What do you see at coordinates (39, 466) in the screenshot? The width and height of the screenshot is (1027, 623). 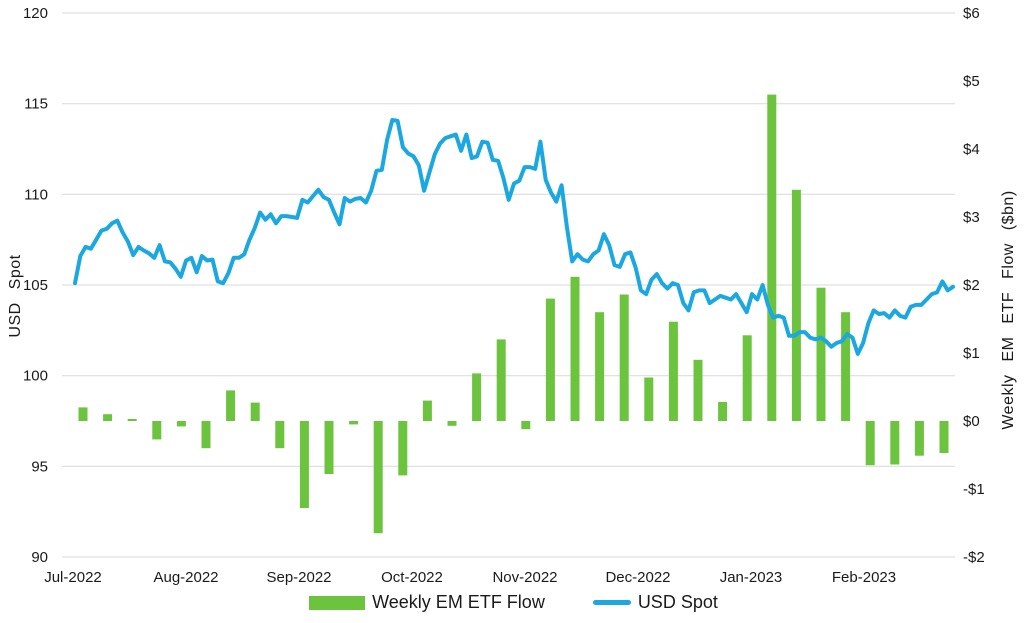 I see `left-tick-label: 95` at bounding box center [39, 466].